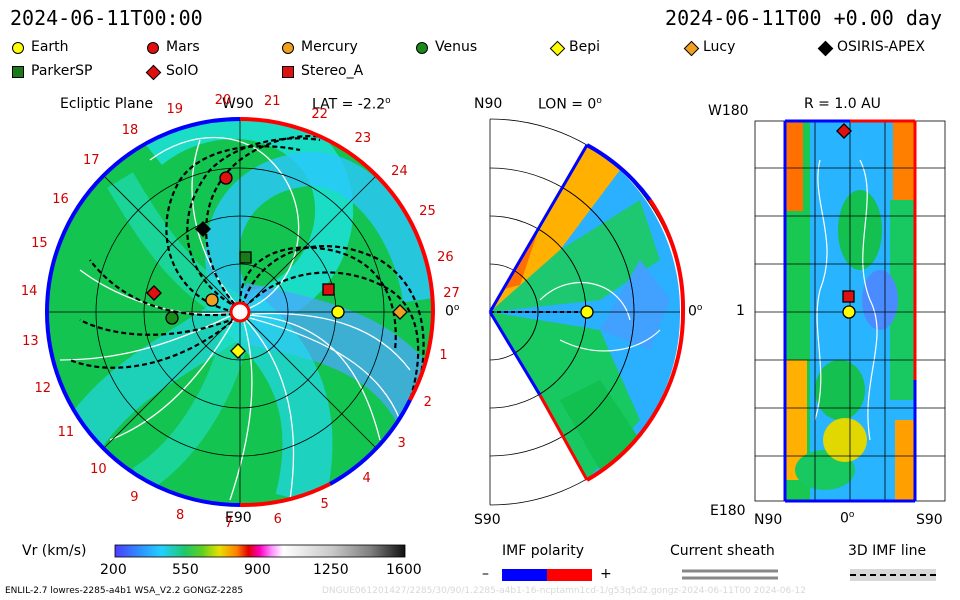  I want to click on legend-label: OSIRIS-APEX, so click(881, 47).